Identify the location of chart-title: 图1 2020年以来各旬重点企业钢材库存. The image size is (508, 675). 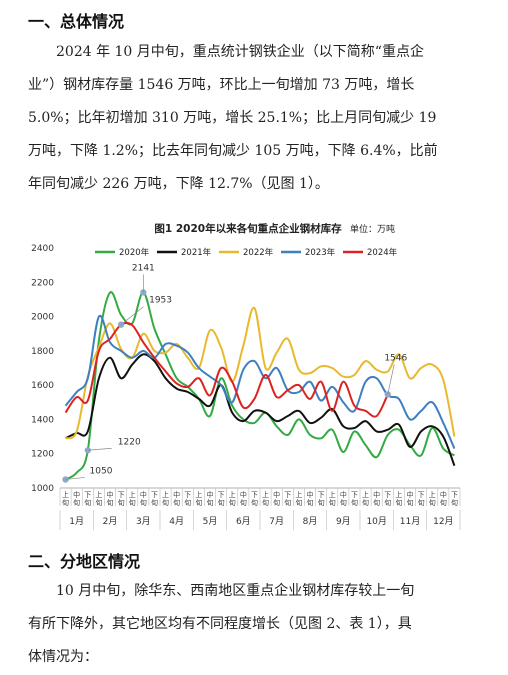
(248, 228).